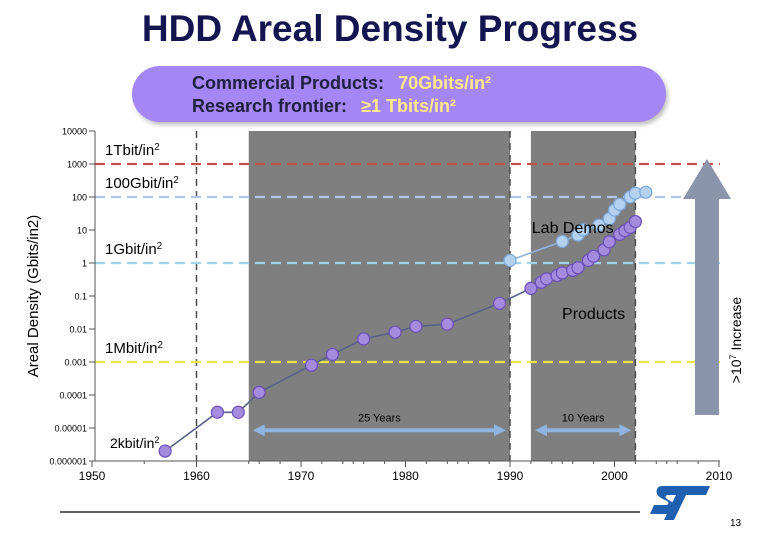  What do you see at coordinates (80, 297) in the screenshot?
I see `y-tick-label: 0.1` at bounding box center [80, 297].